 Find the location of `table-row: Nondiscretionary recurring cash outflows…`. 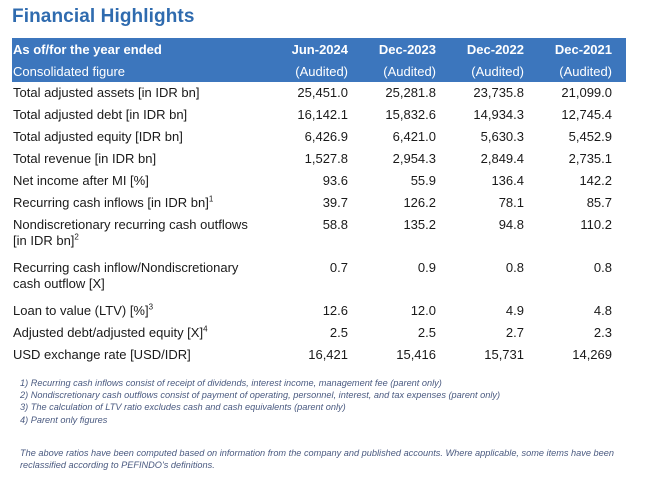

table-row: Nondiscretionary recurring cash outflows… is located at coordinates (319, 235).